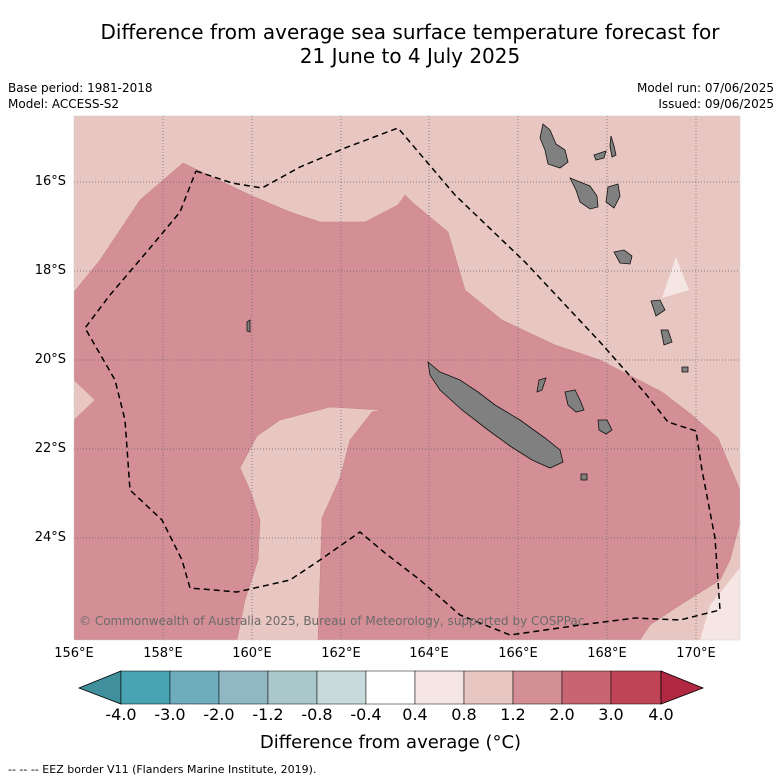  I want to click on colorbar-label: 0.4, so click(415, 714).